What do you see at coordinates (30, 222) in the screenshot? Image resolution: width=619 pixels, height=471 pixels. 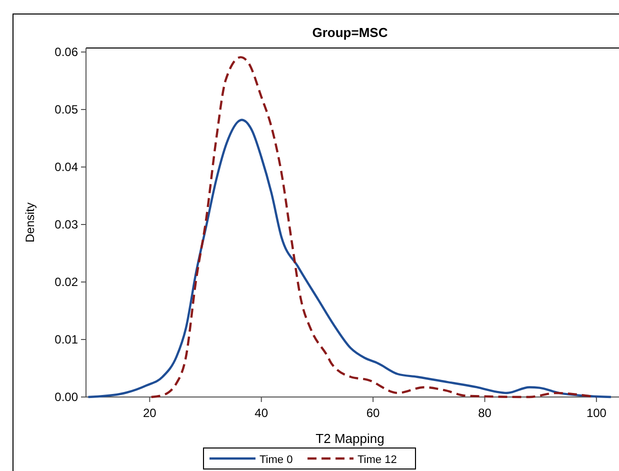 I see `y-axis-title: Density` at bounding box center [30, 222].